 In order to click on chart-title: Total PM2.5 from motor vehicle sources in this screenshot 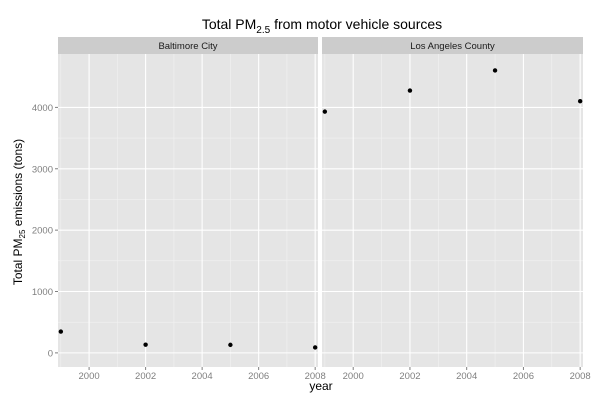, I will do `click(322, 26)`.